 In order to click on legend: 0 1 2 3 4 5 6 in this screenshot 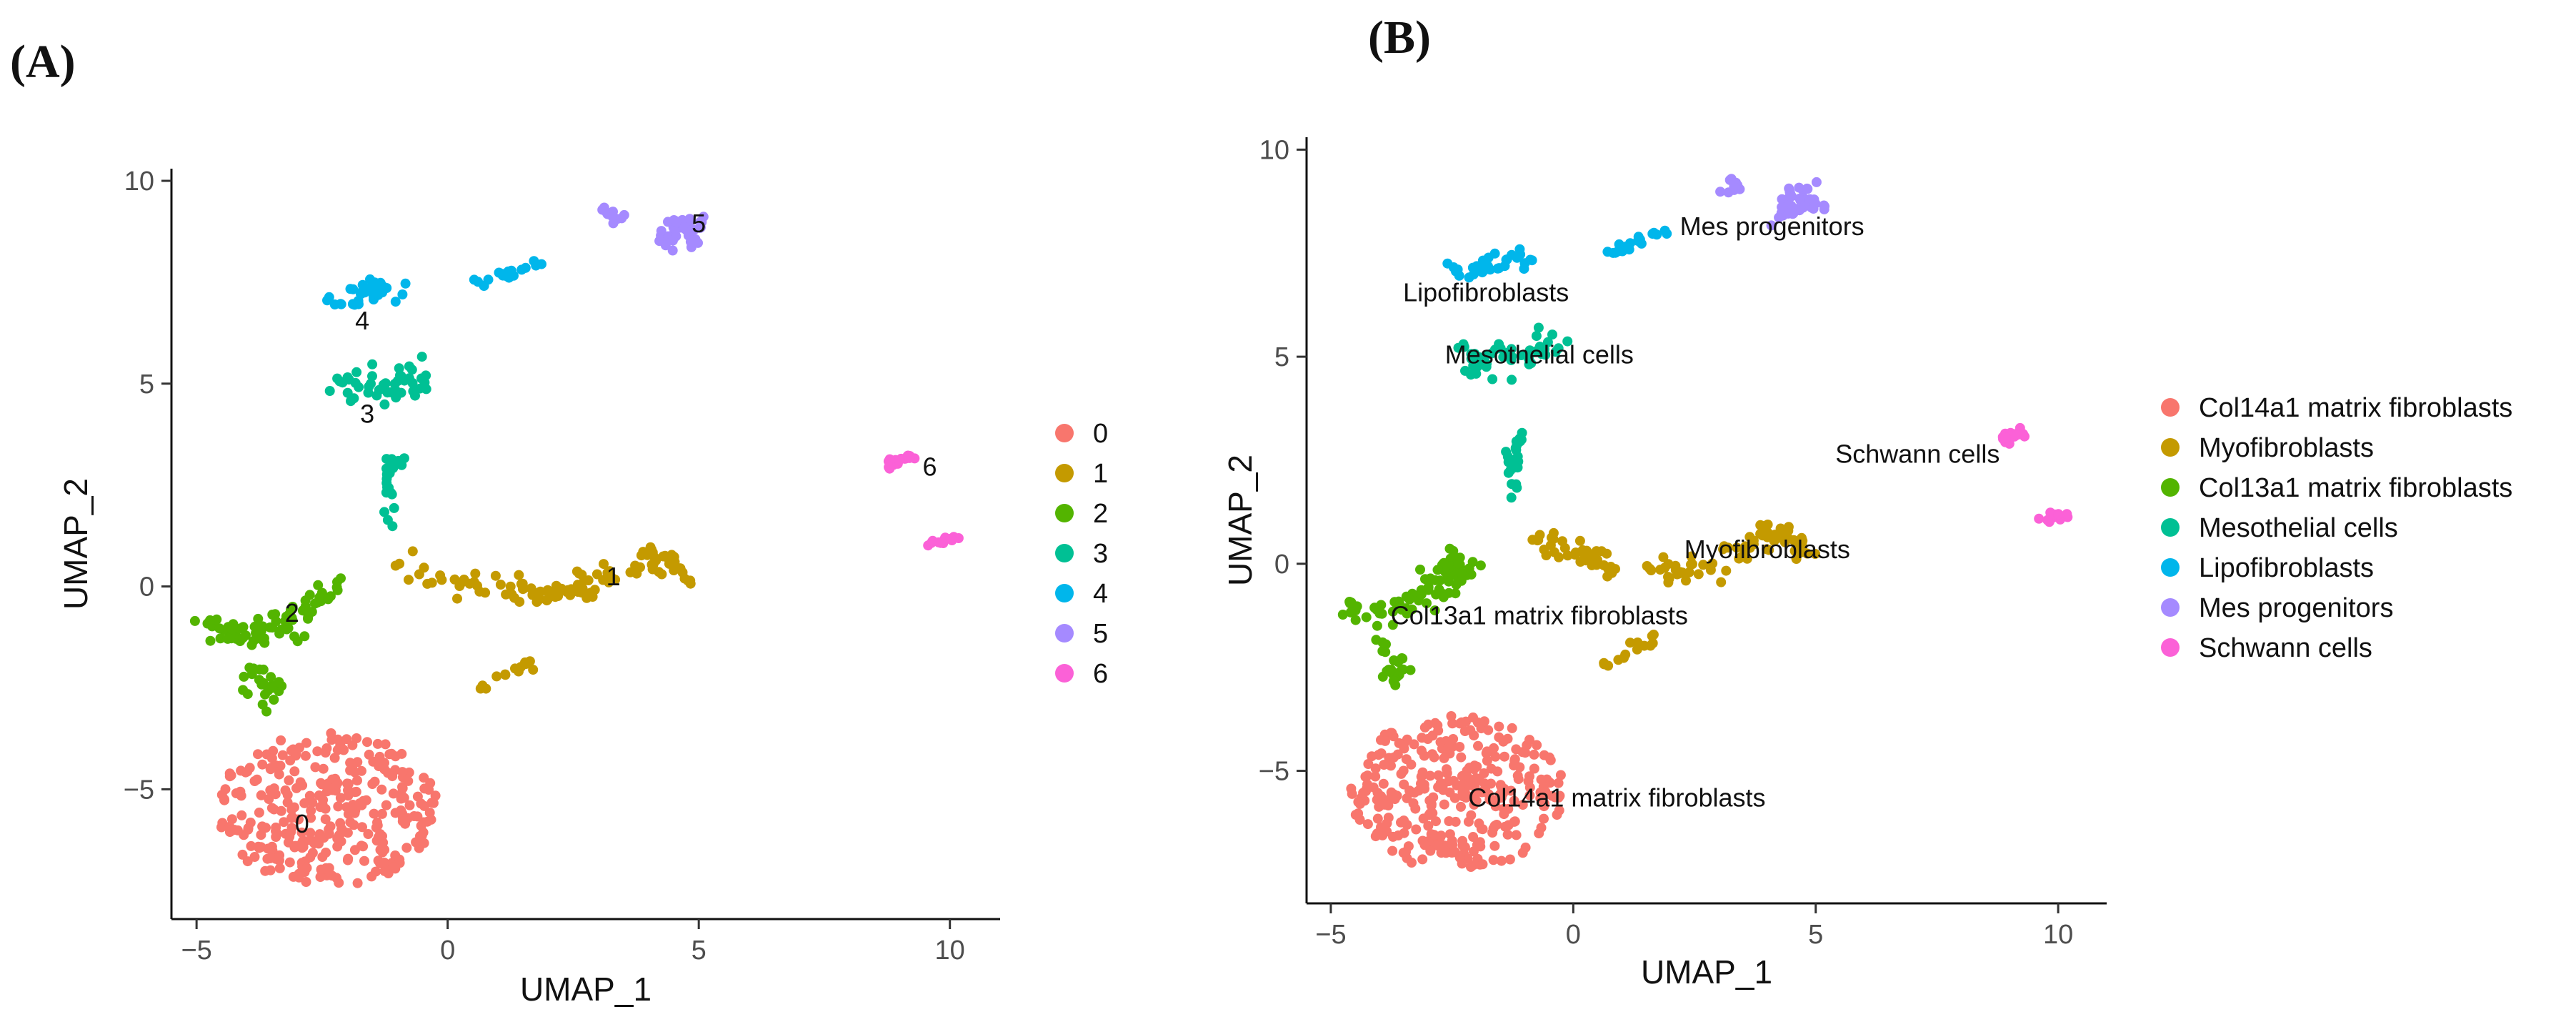, I will do `click(1081, 554)`.